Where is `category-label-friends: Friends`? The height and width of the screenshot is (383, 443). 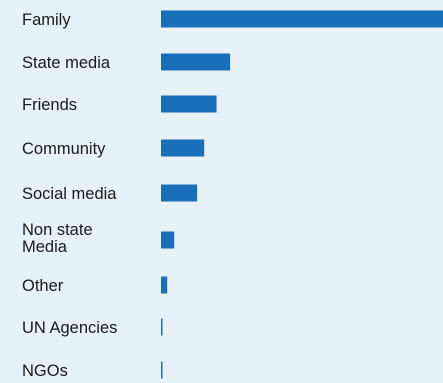
category-label-friends: Friends is located at coordinates (49, 105).